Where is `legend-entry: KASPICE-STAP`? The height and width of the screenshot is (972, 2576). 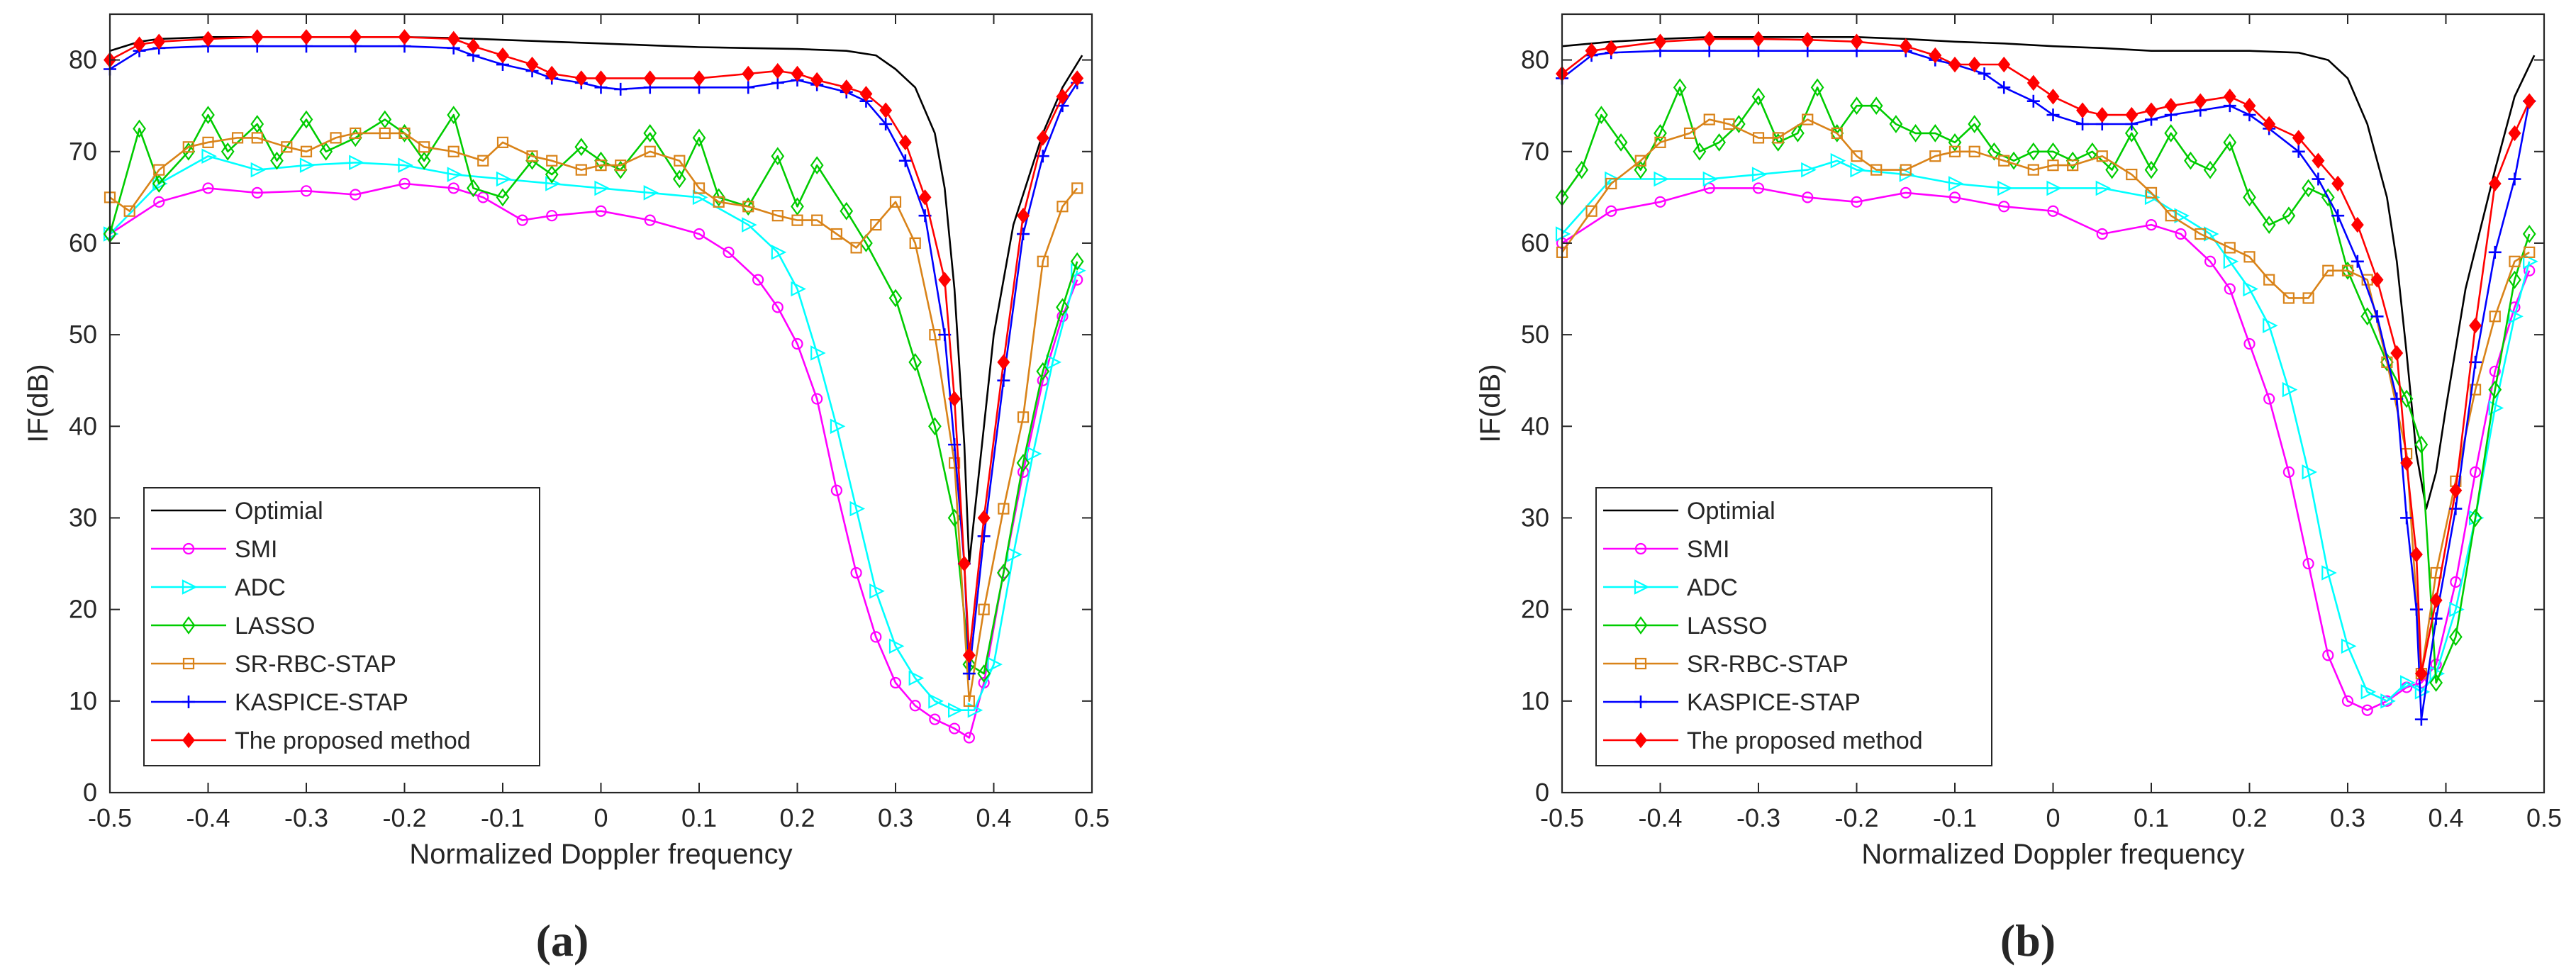 legend-entry: KASPICE-STAP is located at coordinates (1732, 702).